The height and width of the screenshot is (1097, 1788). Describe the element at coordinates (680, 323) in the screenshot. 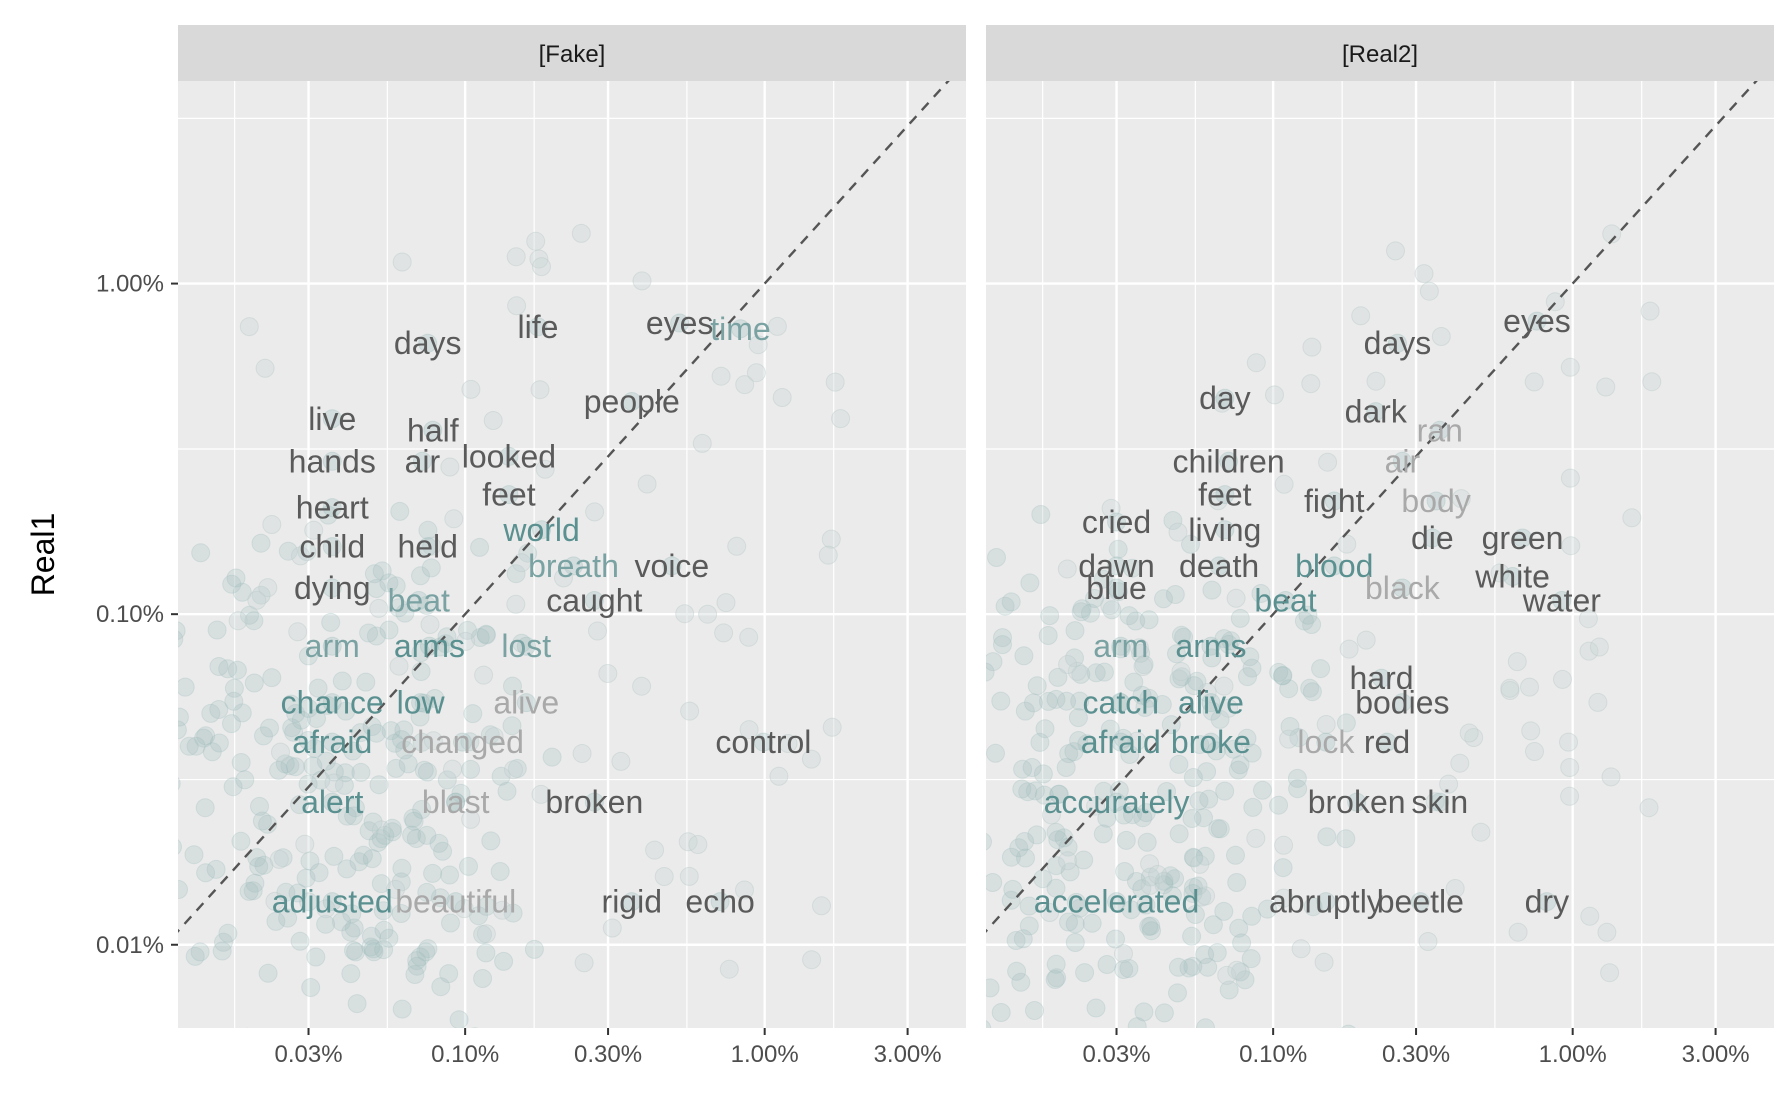

I see `word-label: eyes` at that location.